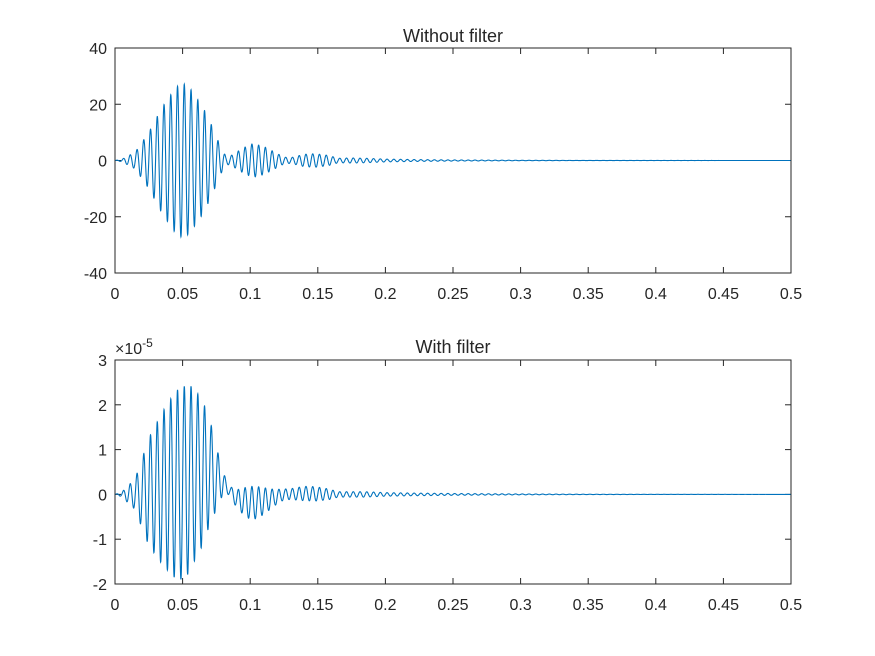 The image size is (875, 656). What do you see at coordinates (98, 105) in the screenshot?
I see `y-tick-label: 20` at bounding box center [98, 105].